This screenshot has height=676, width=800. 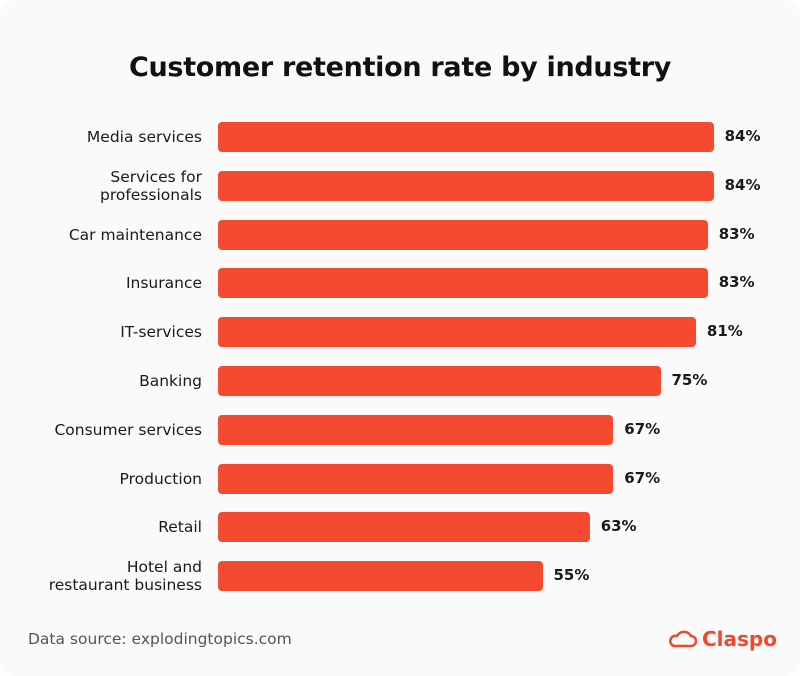 I want to click on brand-name: Claspo, so click(x=739, y=639).